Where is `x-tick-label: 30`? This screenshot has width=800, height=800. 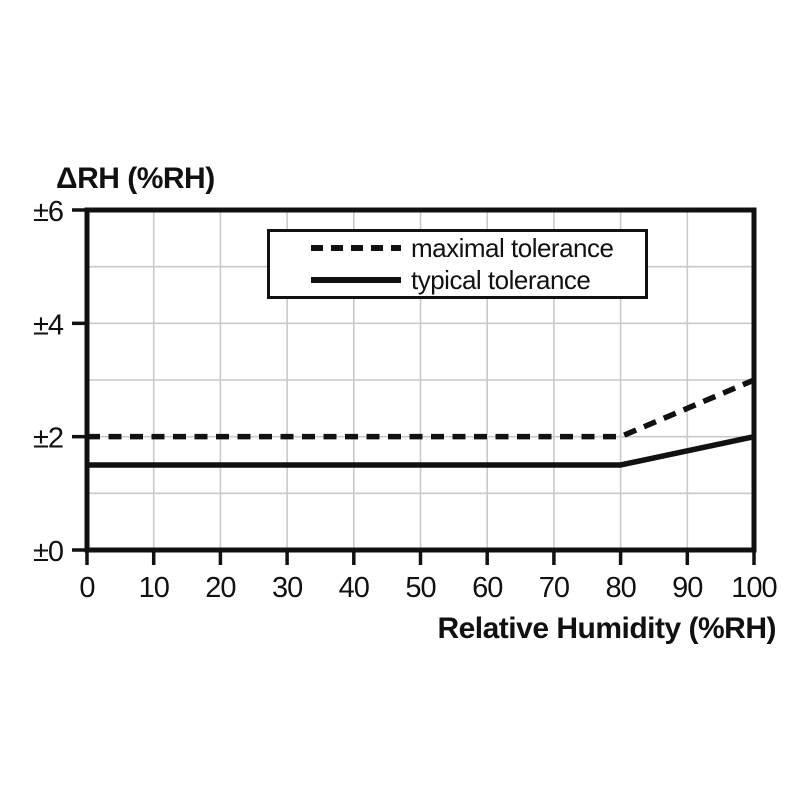
x-tick-label: 30 is located at coordinates (287, 588).